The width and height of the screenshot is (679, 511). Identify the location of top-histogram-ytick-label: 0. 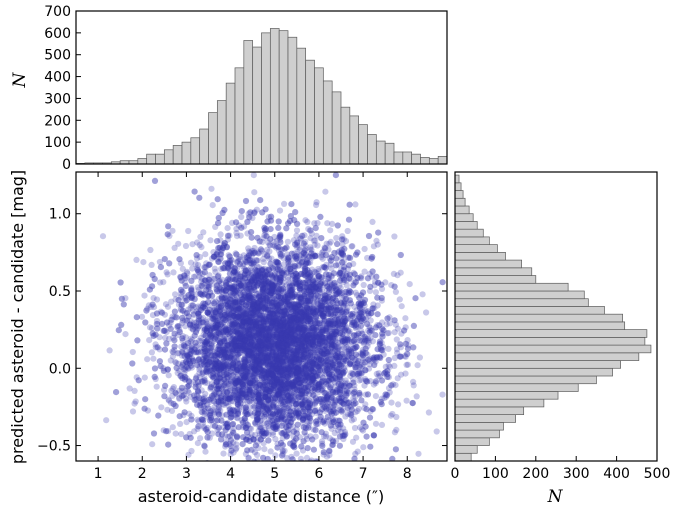
(66, 165).